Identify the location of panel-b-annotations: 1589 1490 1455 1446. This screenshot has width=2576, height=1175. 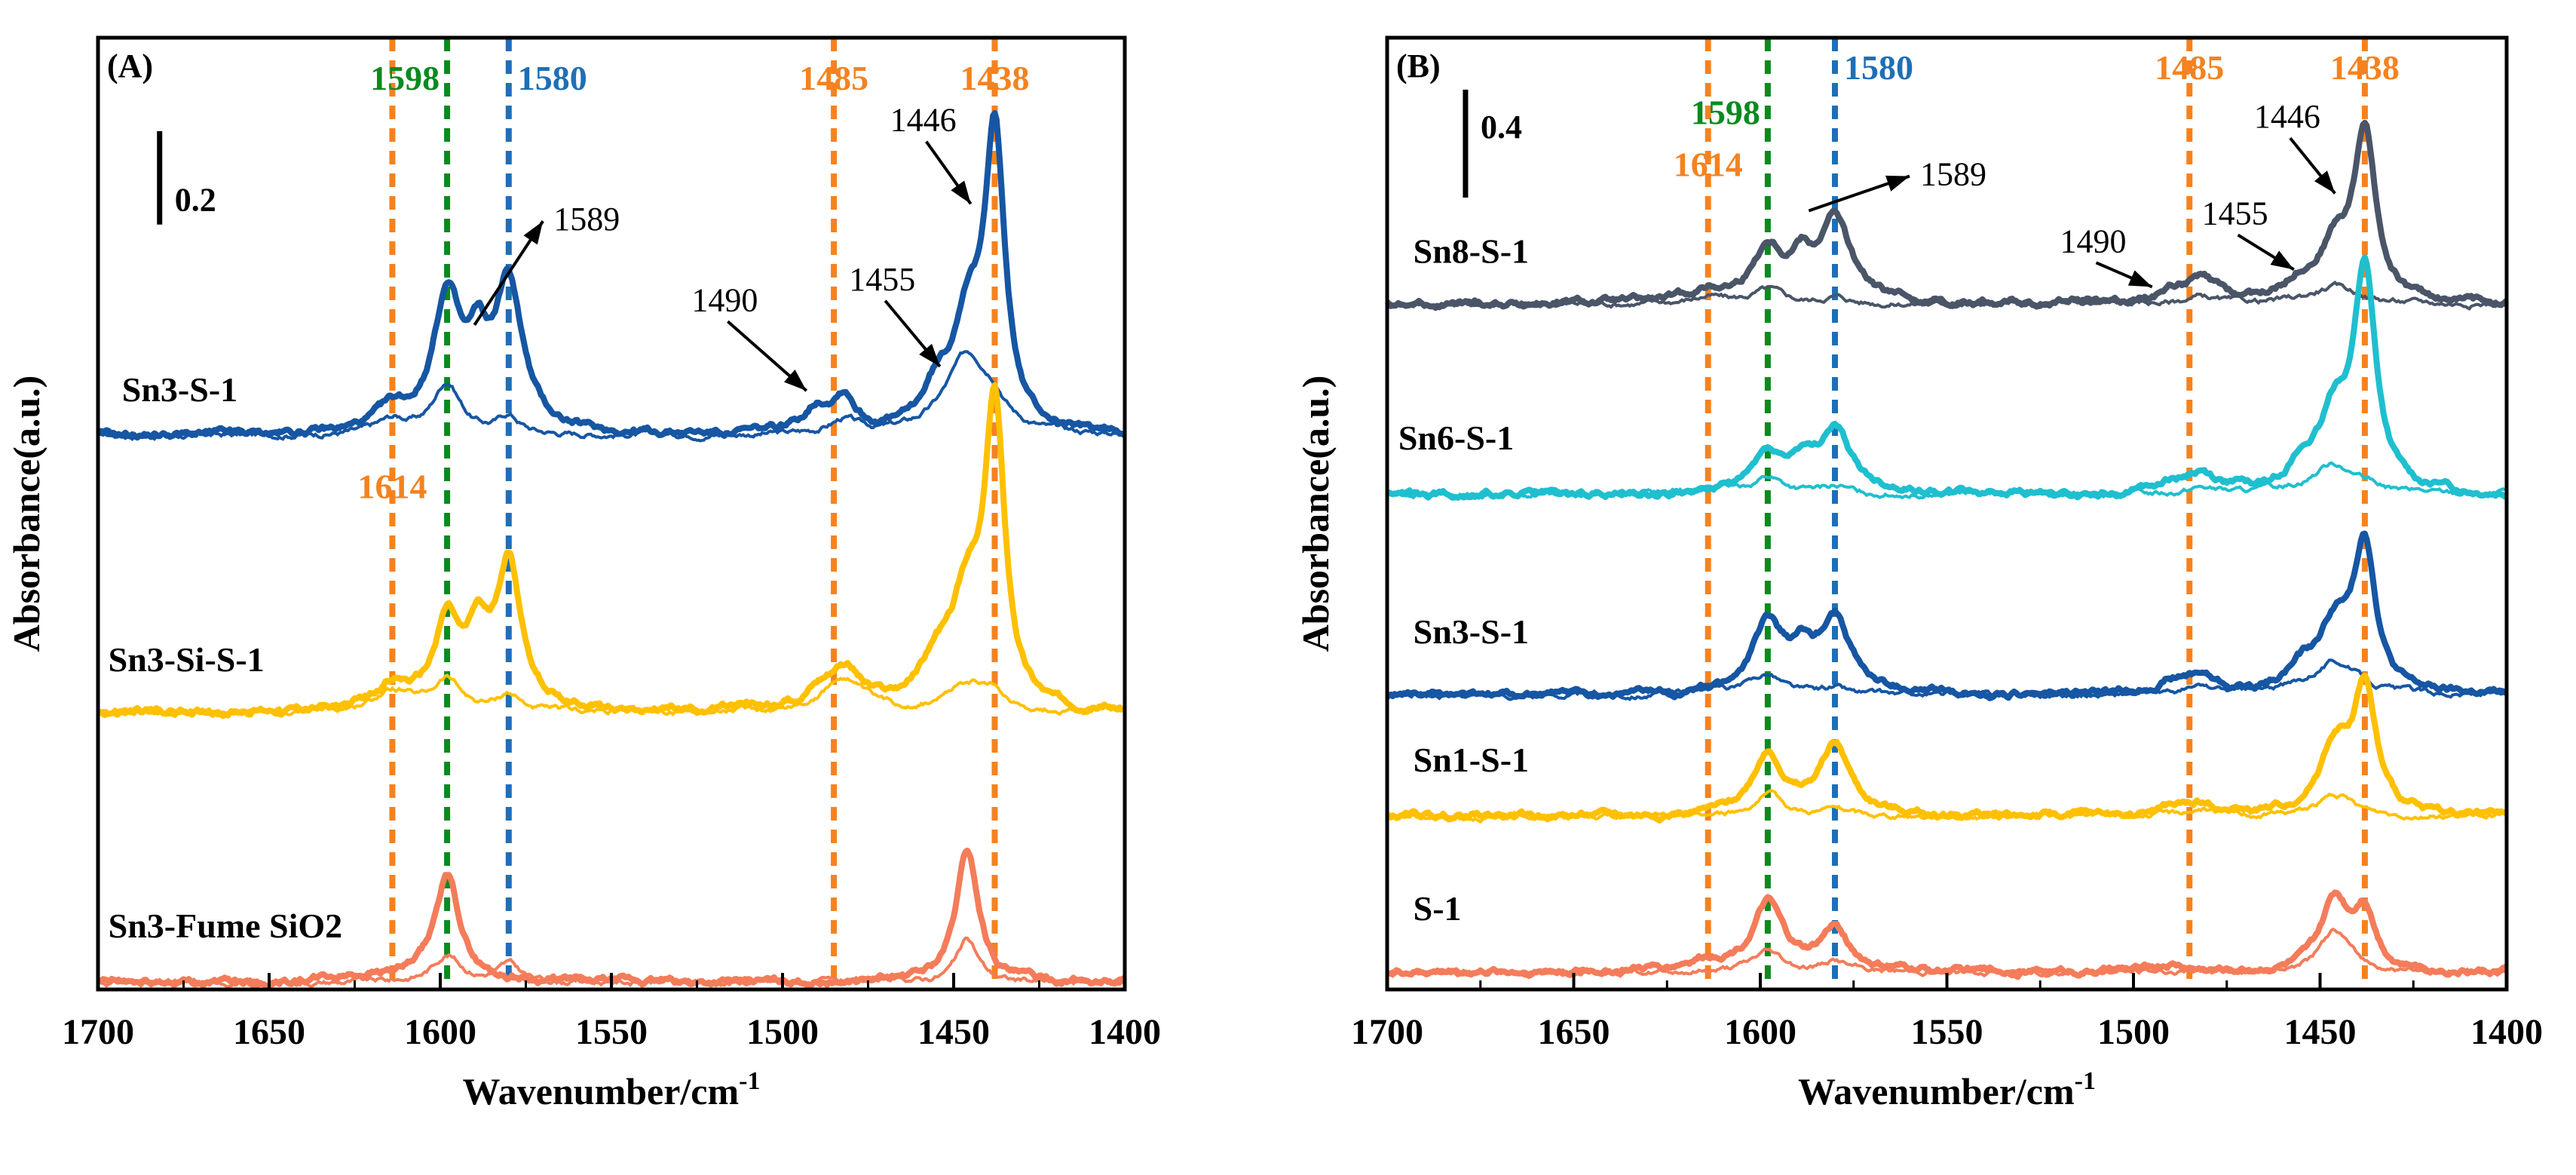
(2072, 193).